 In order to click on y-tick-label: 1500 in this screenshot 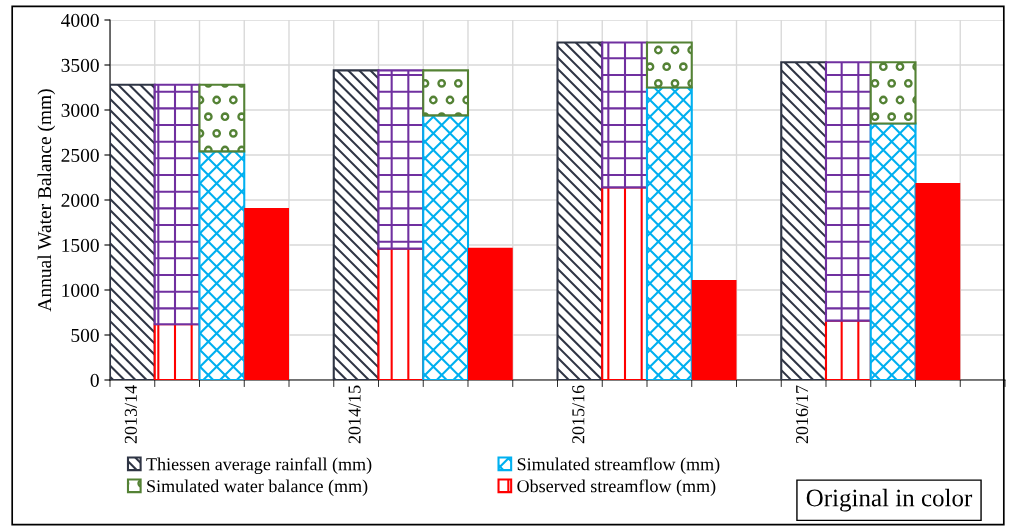, I will do `click(80, 245)`.